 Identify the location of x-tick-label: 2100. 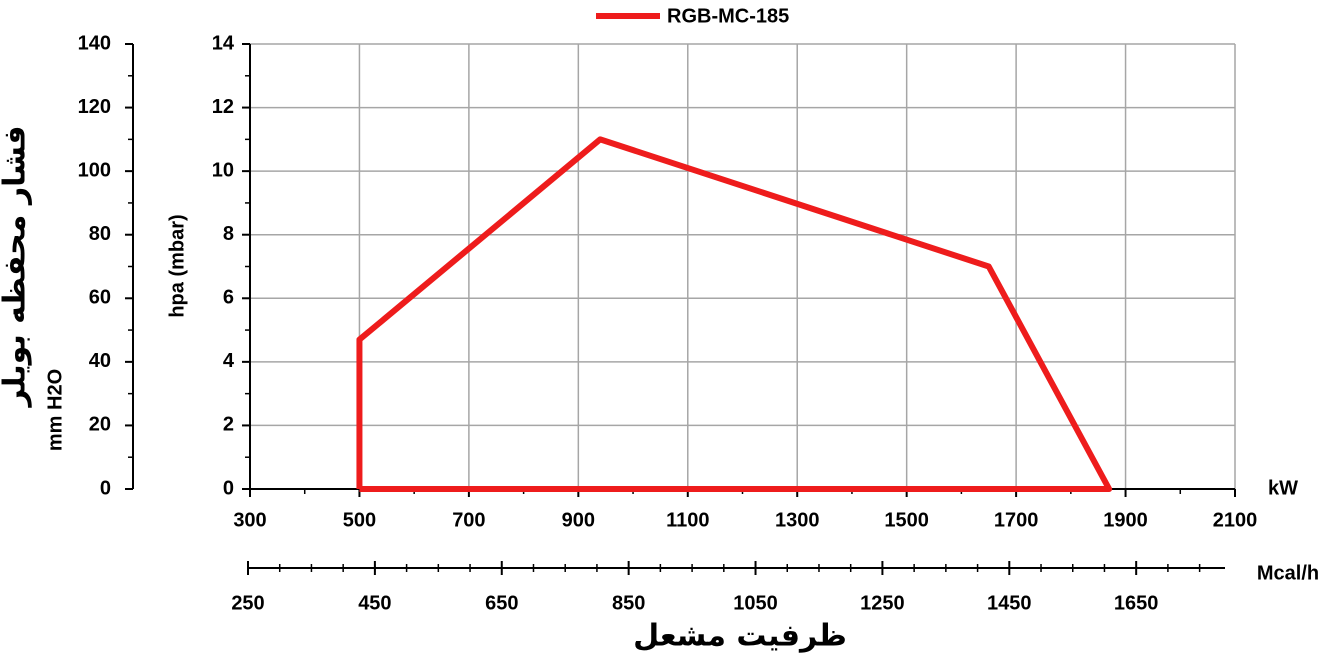
(1235, 520).